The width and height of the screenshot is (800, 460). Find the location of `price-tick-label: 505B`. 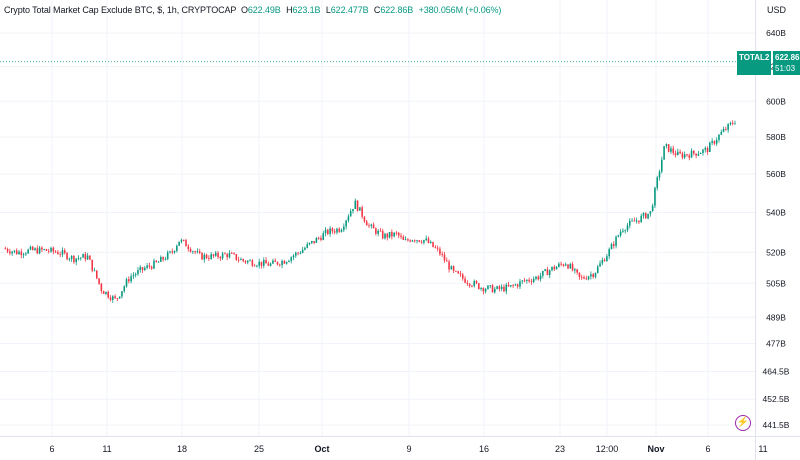

price-tick-label: 505B is located at coordinates (776, 283).